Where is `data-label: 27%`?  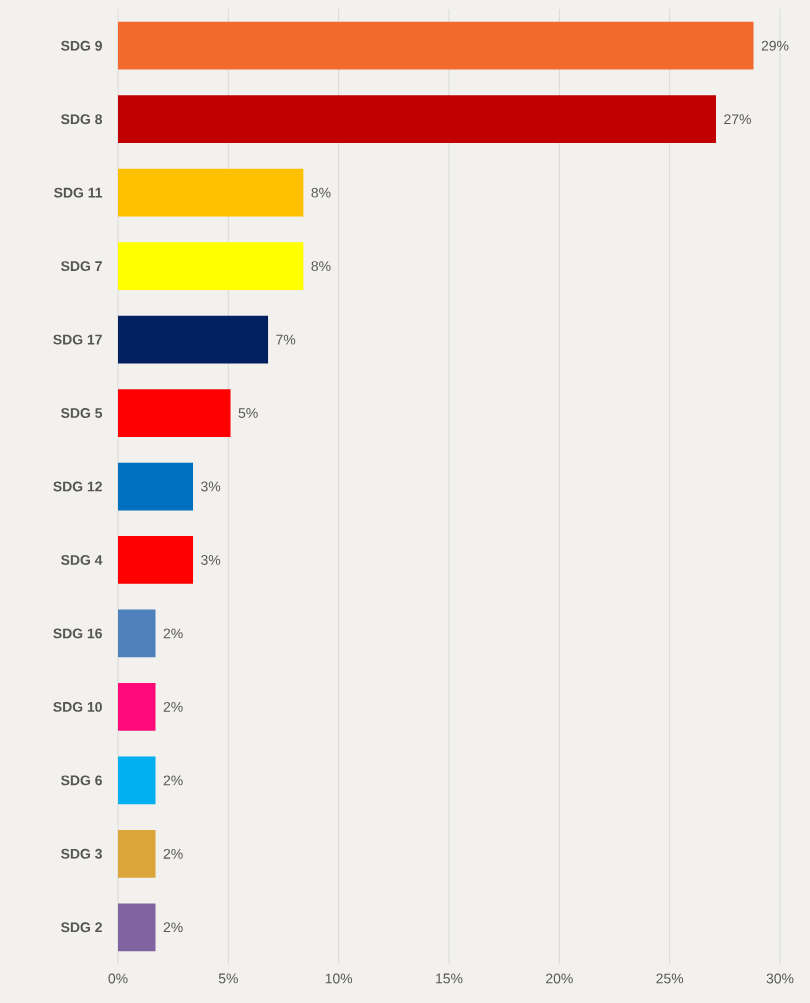 data-label: 27% is located at coordinates (737, 119).